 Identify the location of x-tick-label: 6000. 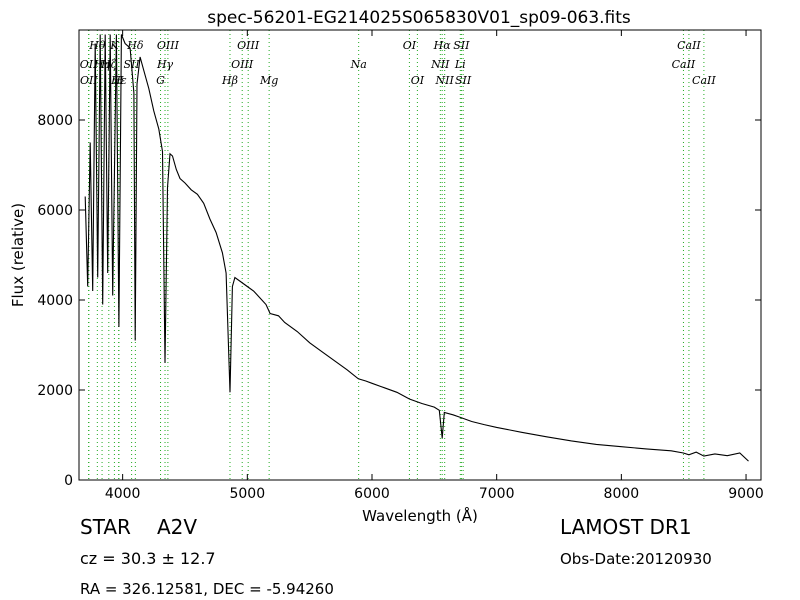
(372, 494).